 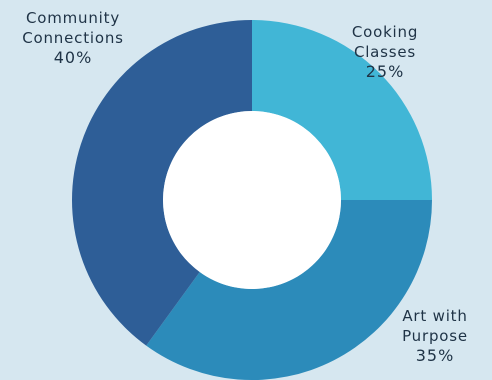 What do you see at coordinates (435, 355) in the screenshot?
I see `slice-value-label: 35%` at bounding box center [435, 355].